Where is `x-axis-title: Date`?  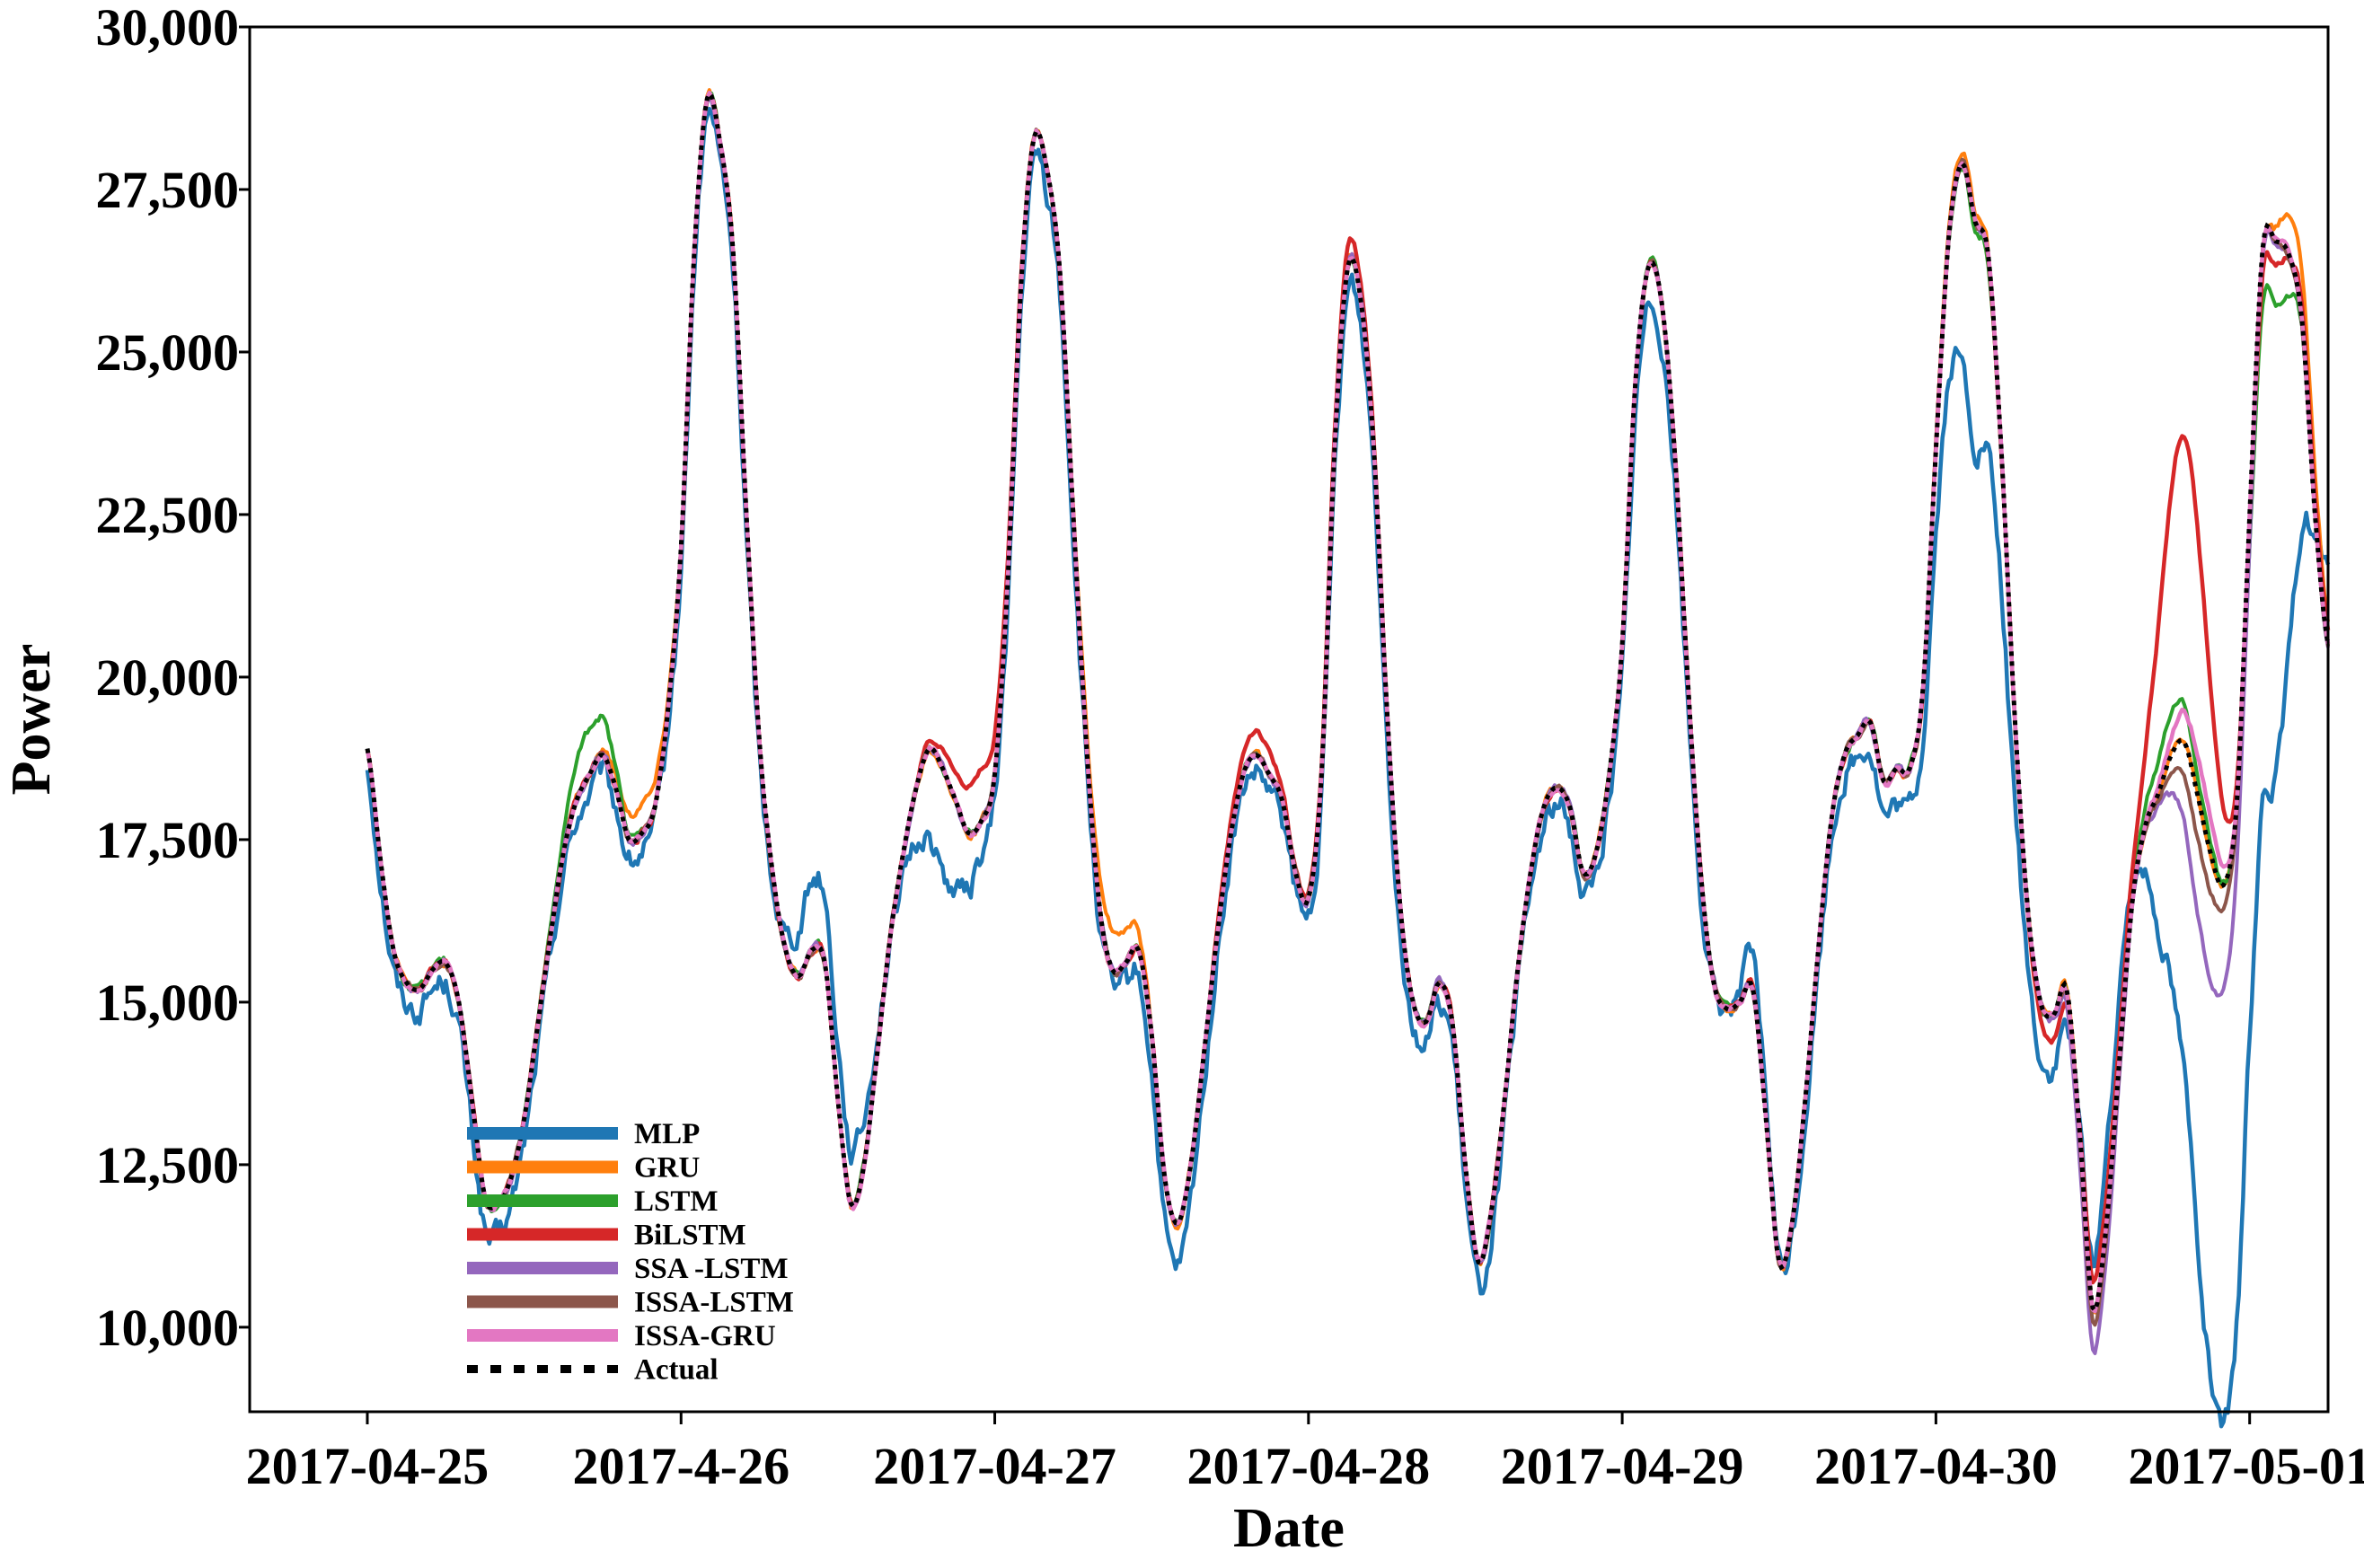
x-axis-title: Date is located at coordinates (1289, 1528).